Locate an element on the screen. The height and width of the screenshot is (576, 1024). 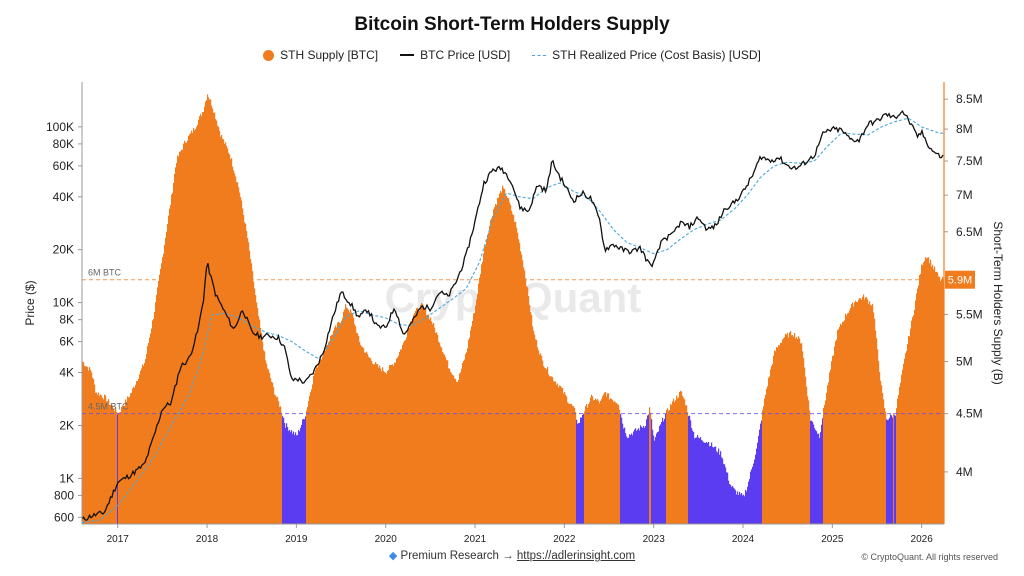
left-tick-label: 1K is located at coordinates (66, 478).